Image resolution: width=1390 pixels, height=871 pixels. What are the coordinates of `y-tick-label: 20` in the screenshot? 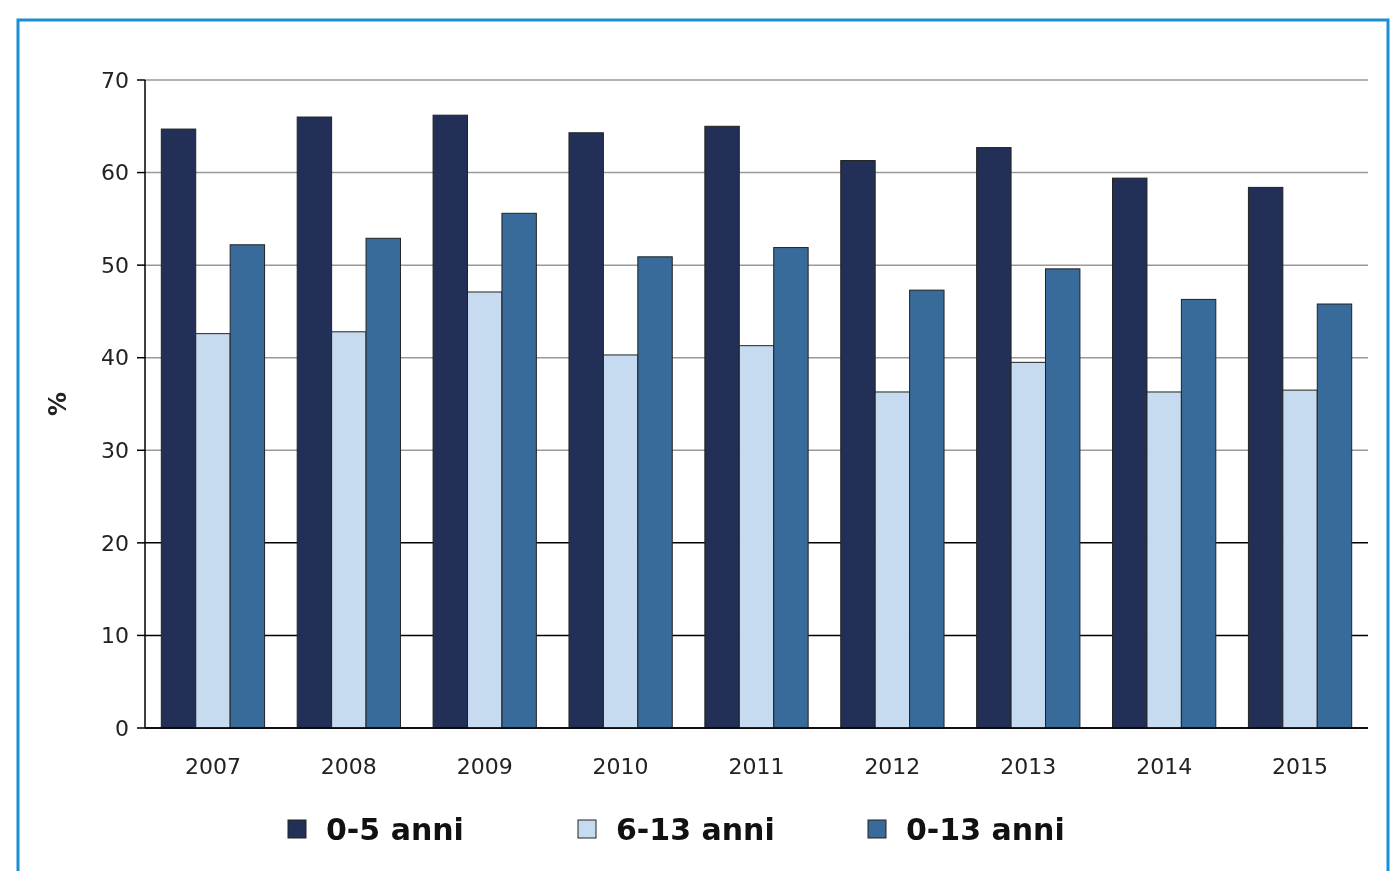 It's located at (115, 543).